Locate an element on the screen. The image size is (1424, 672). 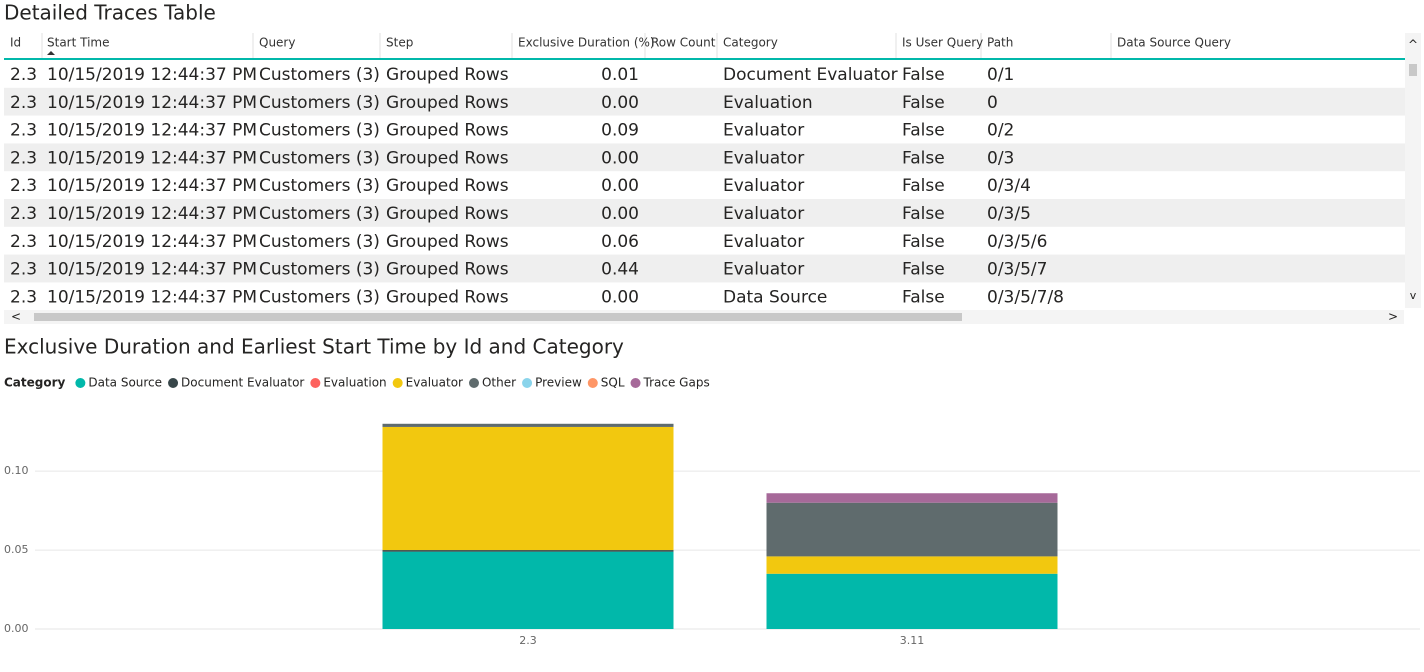
table-cell: Document Evaluator is located at coordinates (810, 75).